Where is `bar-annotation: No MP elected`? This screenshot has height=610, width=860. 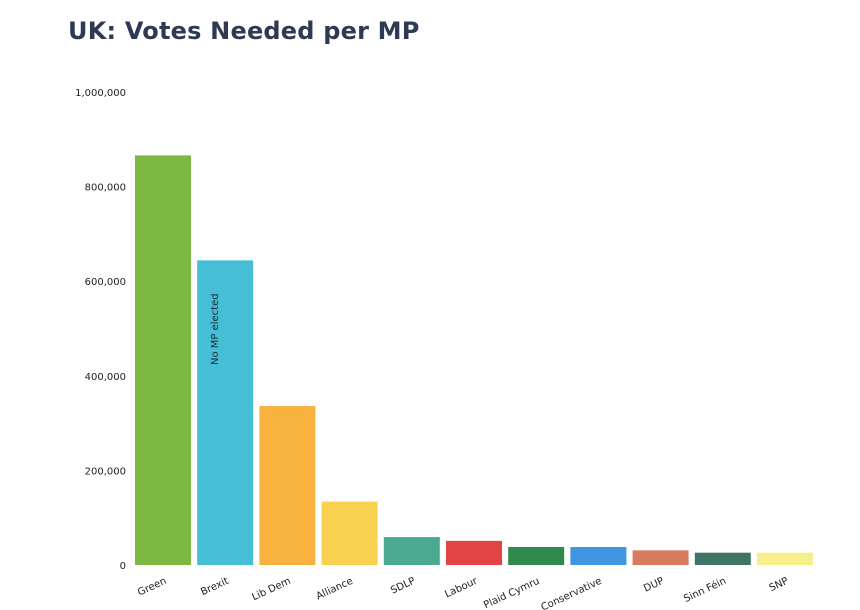
bar-annotation: No MP elected is located at coordinates (215, 329).